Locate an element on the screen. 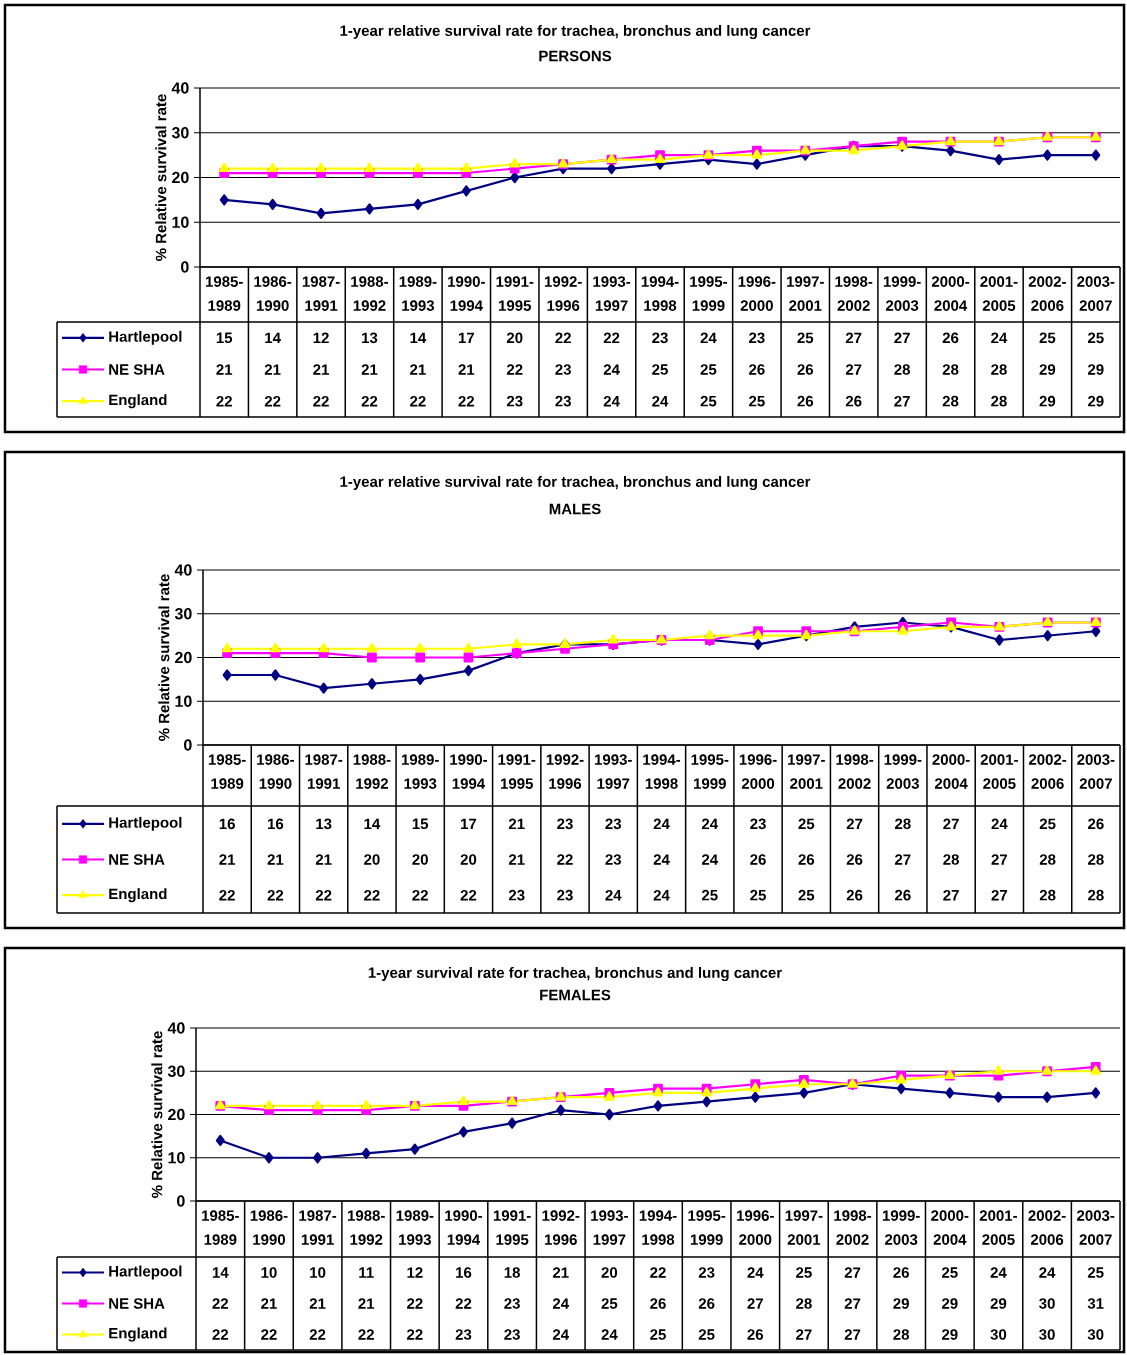 This screenshot has width=1127, height=1355. x-tick-label: 1986-1990 is located at coordinates (273, 293).